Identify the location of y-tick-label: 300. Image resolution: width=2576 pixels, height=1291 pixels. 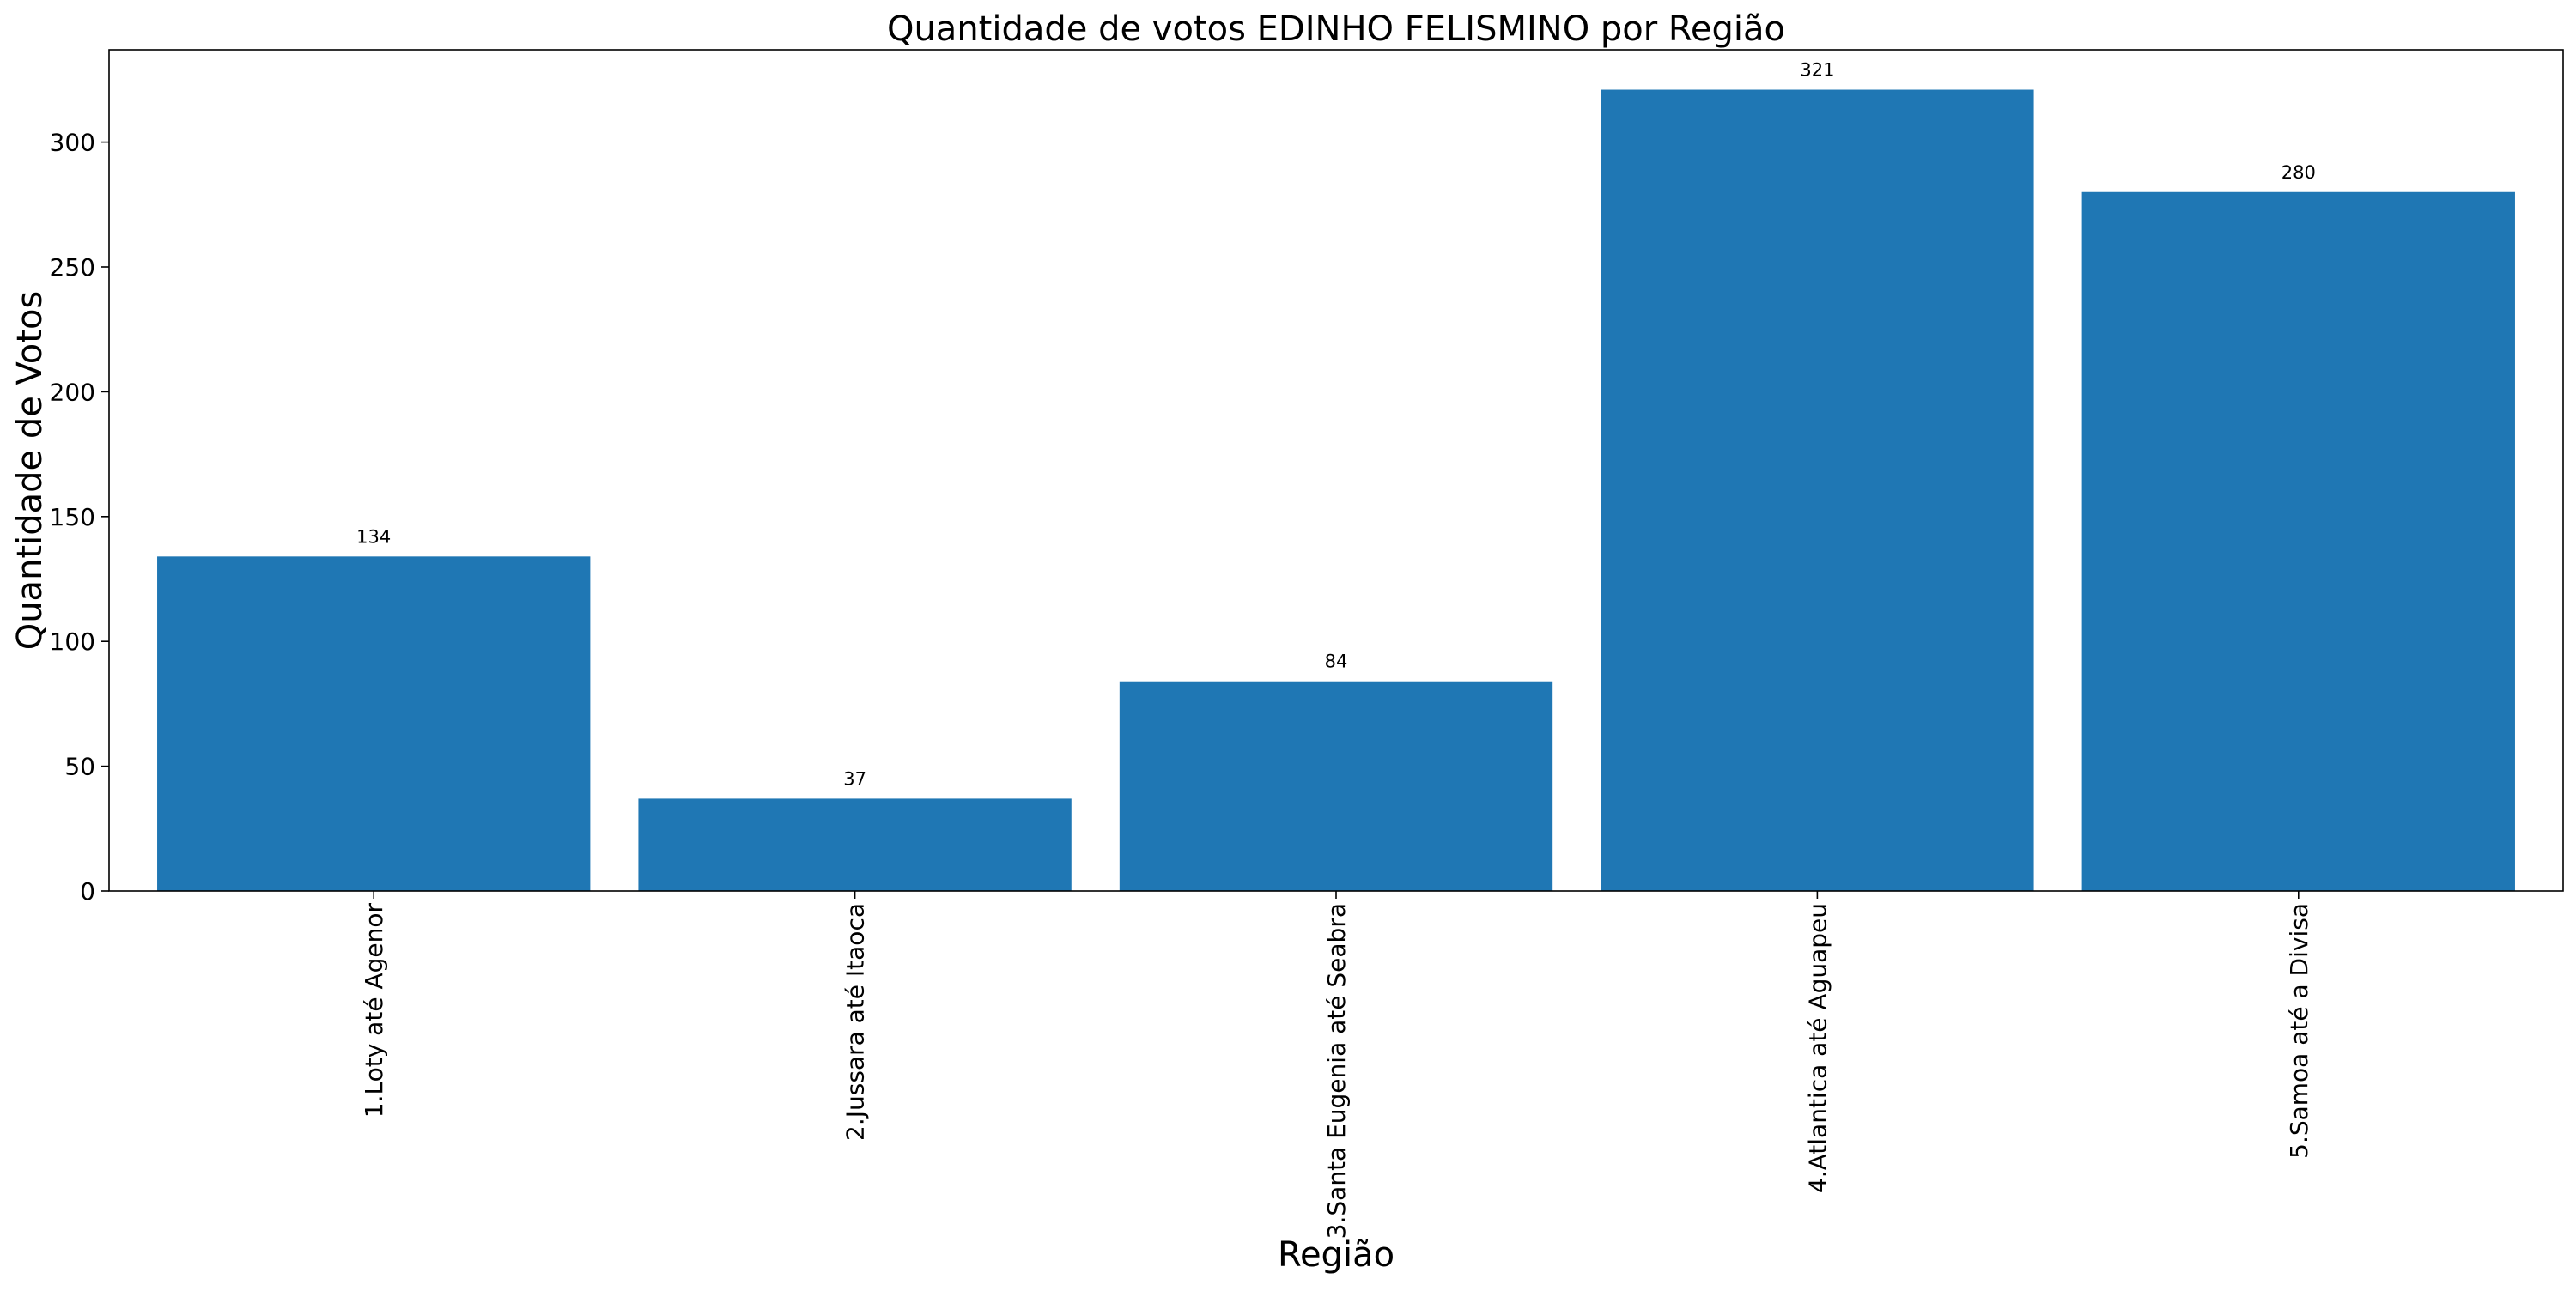
(72, 143).